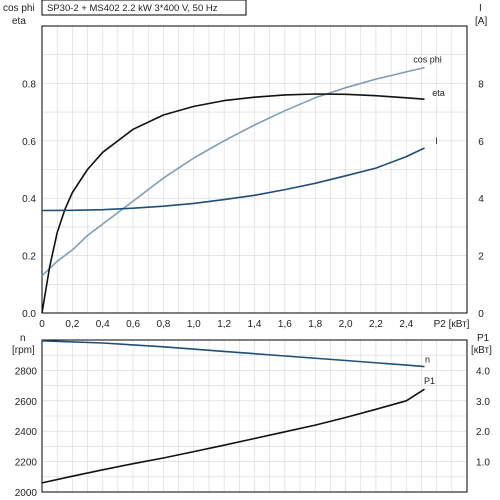 The image size is (500, 500). Describe the element at coordinates (481, 84) in the screenshot. I see `top-right-tick-label: 8` at that location.